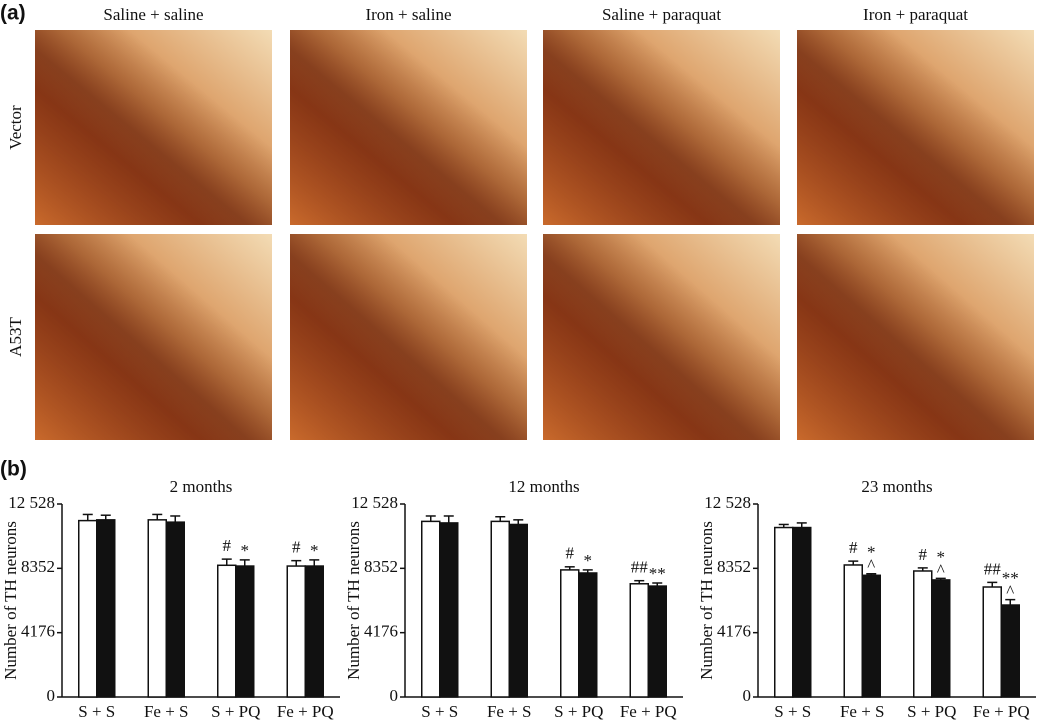  Describe the element at coordinates (13, 13) in the screenshot. I see `panel-label: (a)` at that location.